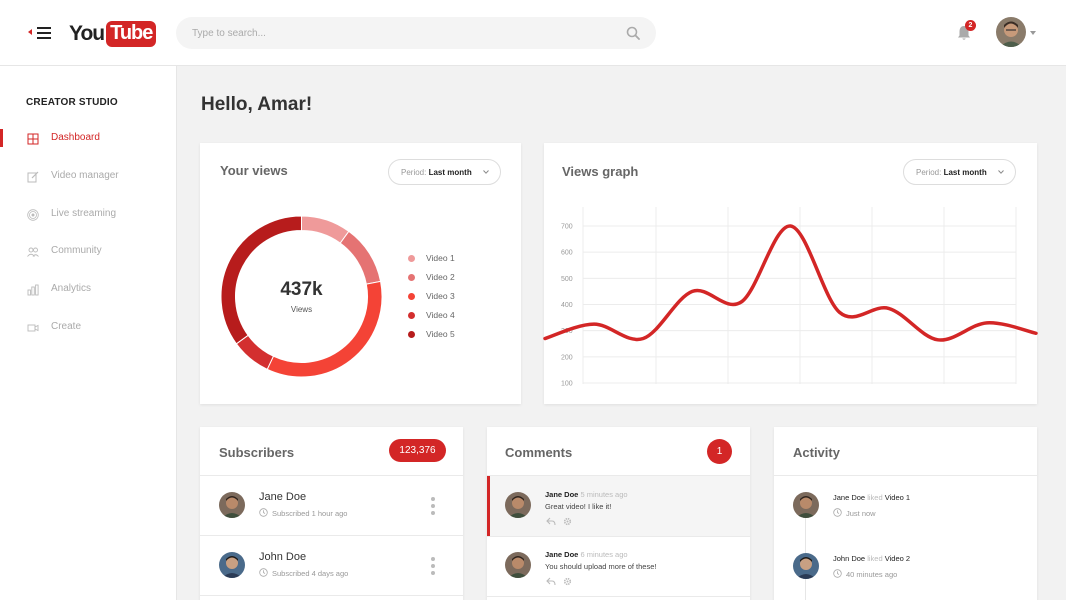  I want to click on sidebar-item-label: Create, so click(66, 326).